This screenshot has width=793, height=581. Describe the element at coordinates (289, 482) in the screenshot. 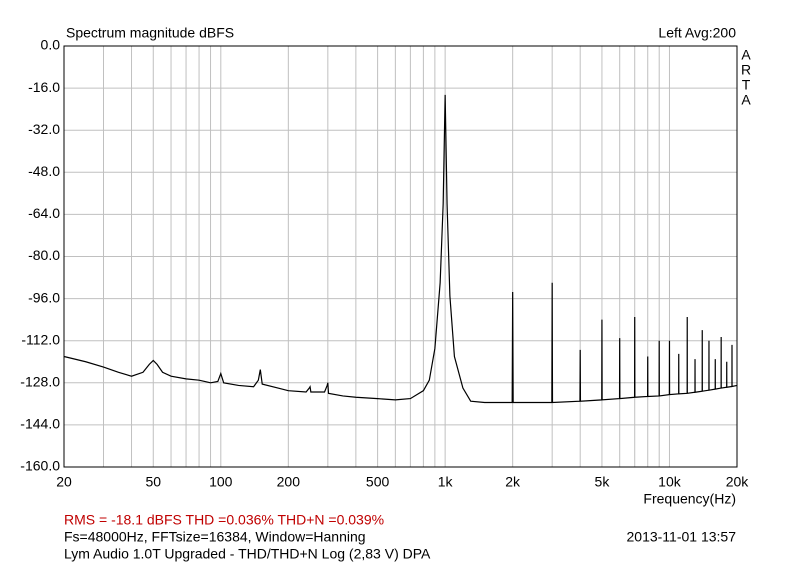

I see `x-tick-label: 200` at that location.